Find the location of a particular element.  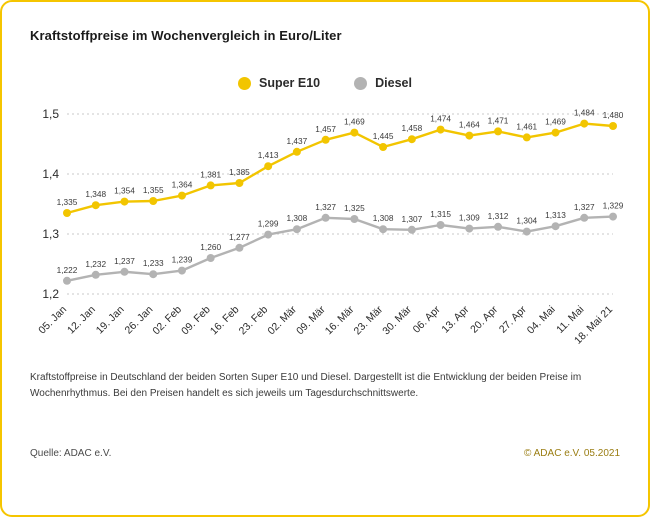

svg-text: 1,309 is located at coordinates (469, 218).